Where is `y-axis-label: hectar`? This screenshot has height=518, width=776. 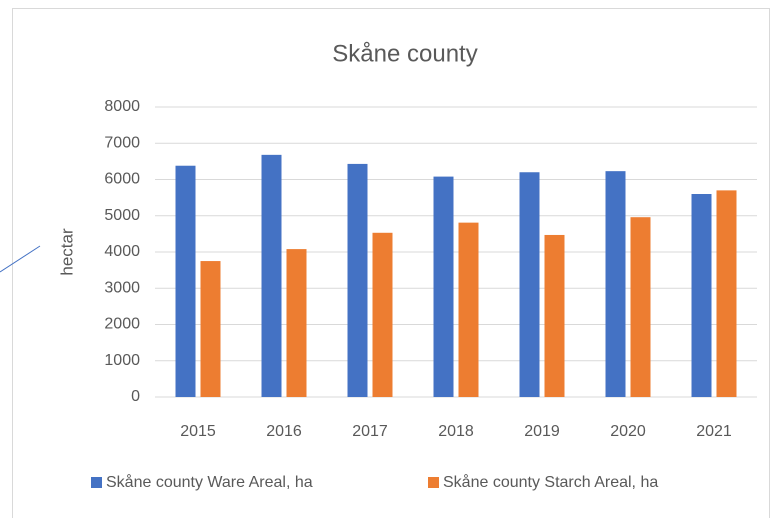 y-axis-label: hectar is located at coordinates (66, 252).